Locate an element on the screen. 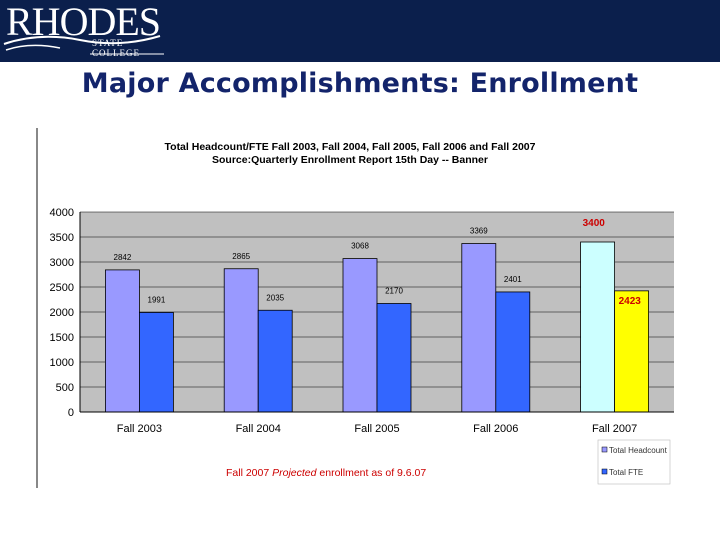 This screenshot has height=540, width=720. y-tick-label: 3000 is located at coordinates (62, 263).